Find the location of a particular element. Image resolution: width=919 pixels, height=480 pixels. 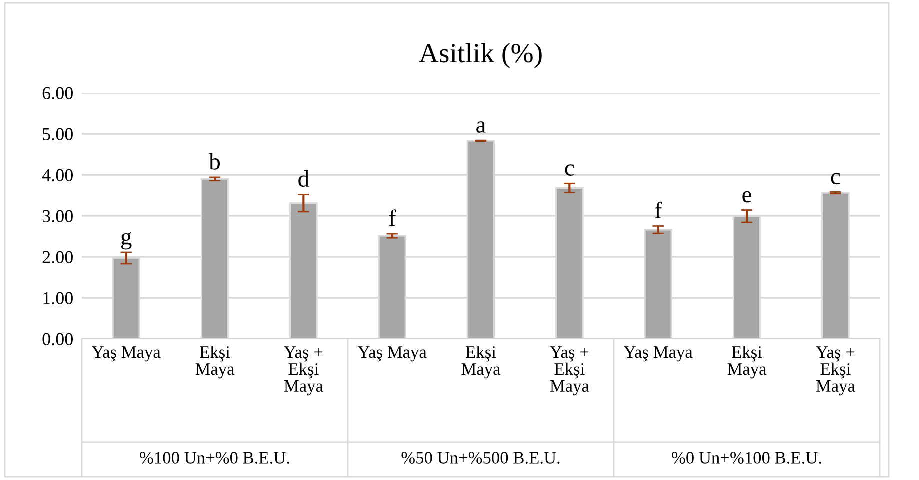

data-label: e is located at coordinates (747, 197).